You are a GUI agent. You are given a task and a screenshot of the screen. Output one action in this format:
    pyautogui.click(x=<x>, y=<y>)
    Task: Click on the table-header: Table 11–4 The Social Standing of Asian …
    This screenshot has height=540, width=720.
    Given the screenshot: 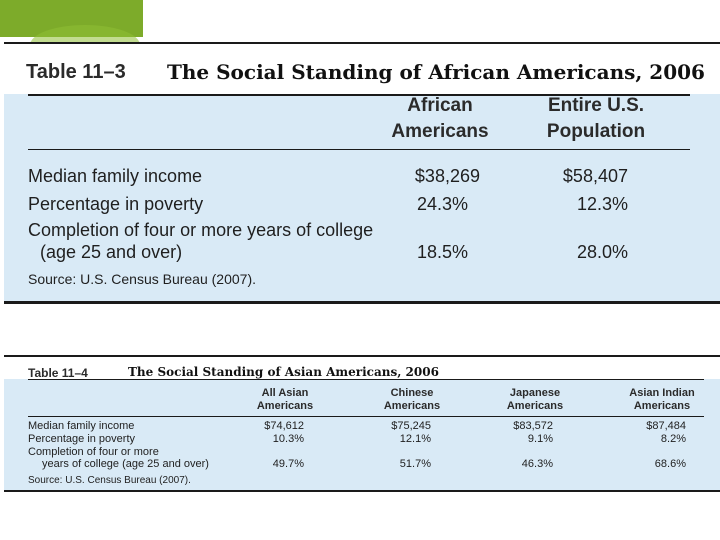 What is the action you would take?
    pyautogui.click(x=362, y=367)
    